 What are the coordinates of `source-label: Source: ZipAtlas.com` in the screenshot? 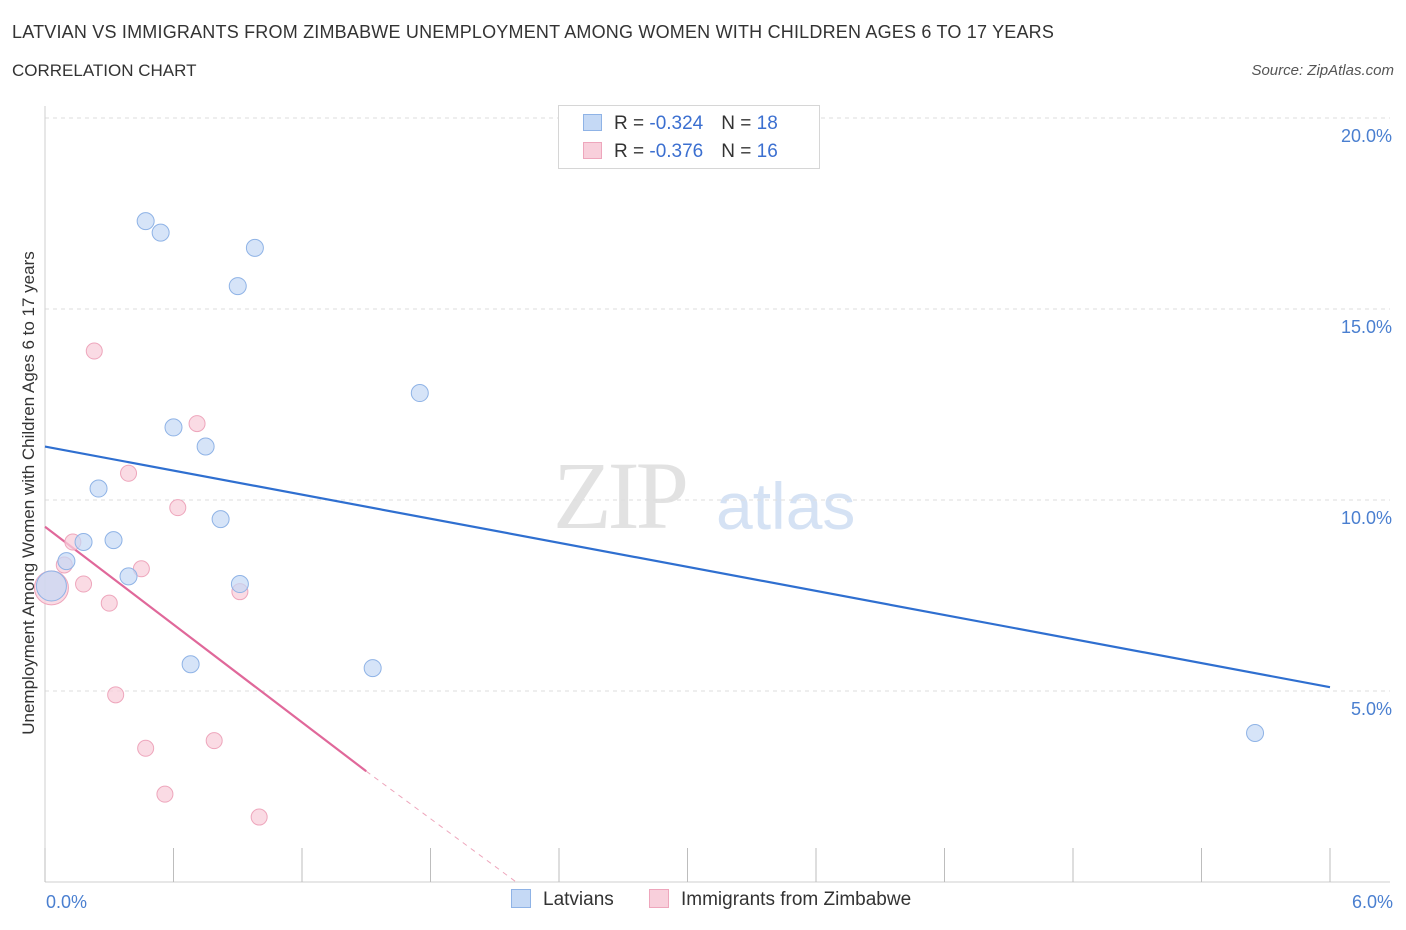 It's located at (1322, 70).